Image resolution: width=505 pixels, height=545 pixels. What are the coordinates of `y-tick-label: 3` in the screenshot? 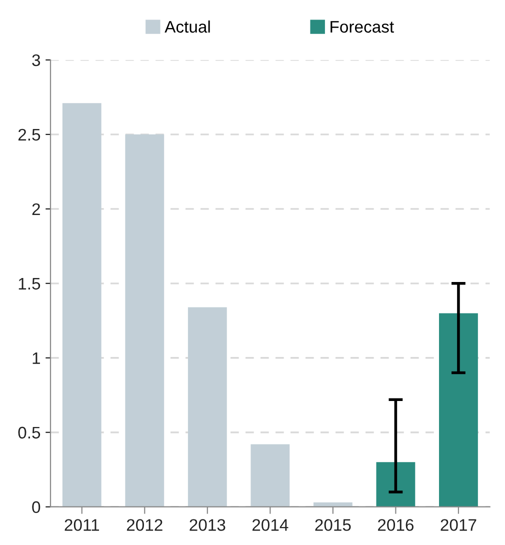 It's located at (36, 60).